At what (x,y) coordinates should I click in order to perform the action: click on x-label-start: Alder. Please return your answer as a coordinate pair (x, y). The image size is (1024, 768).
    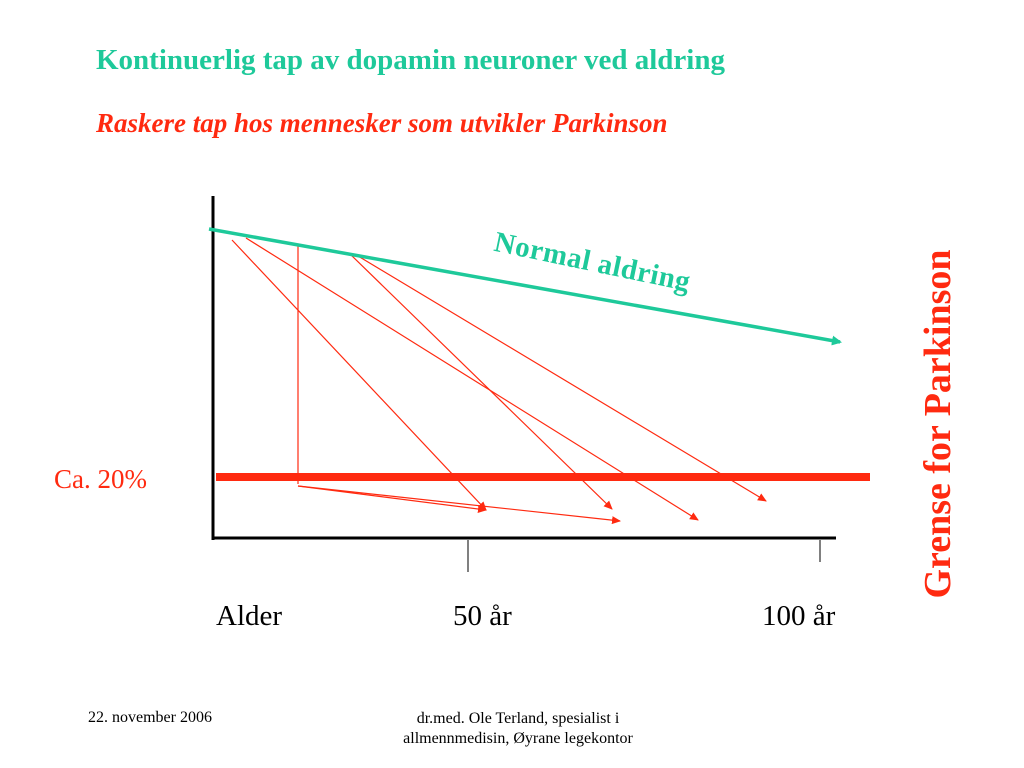
    Looking at the image, I should click on (249, 616).